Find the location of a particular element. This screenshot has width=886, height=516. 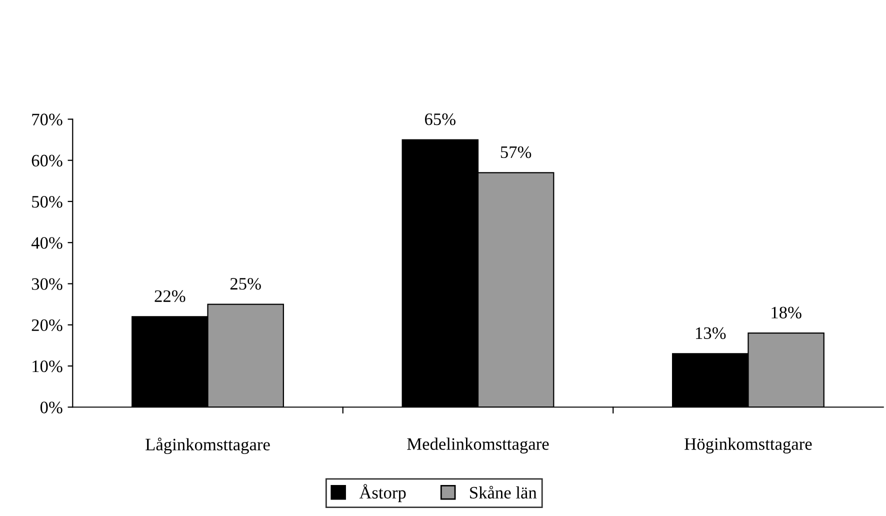

data-label: 18% is located at coordinates (787, 312).